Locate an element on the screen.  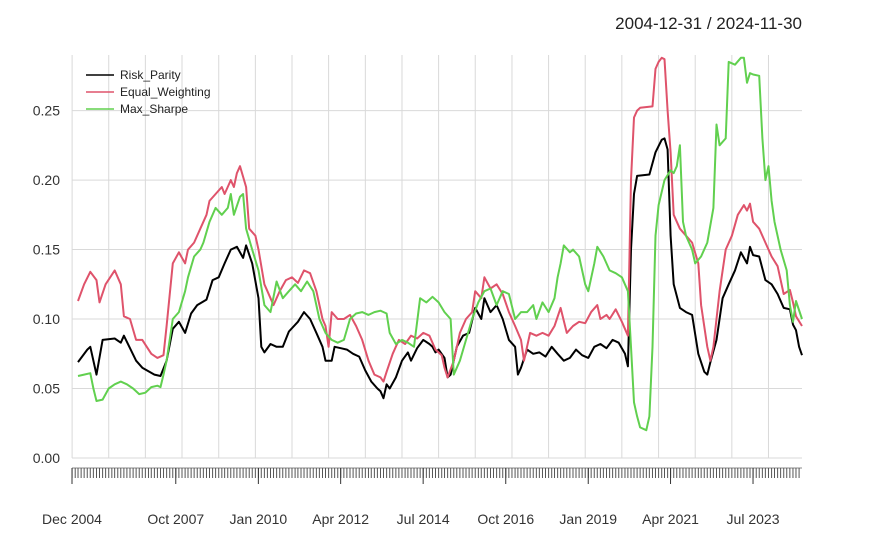
y-tick-label: 0.25 is located at coordinates (46, 111).